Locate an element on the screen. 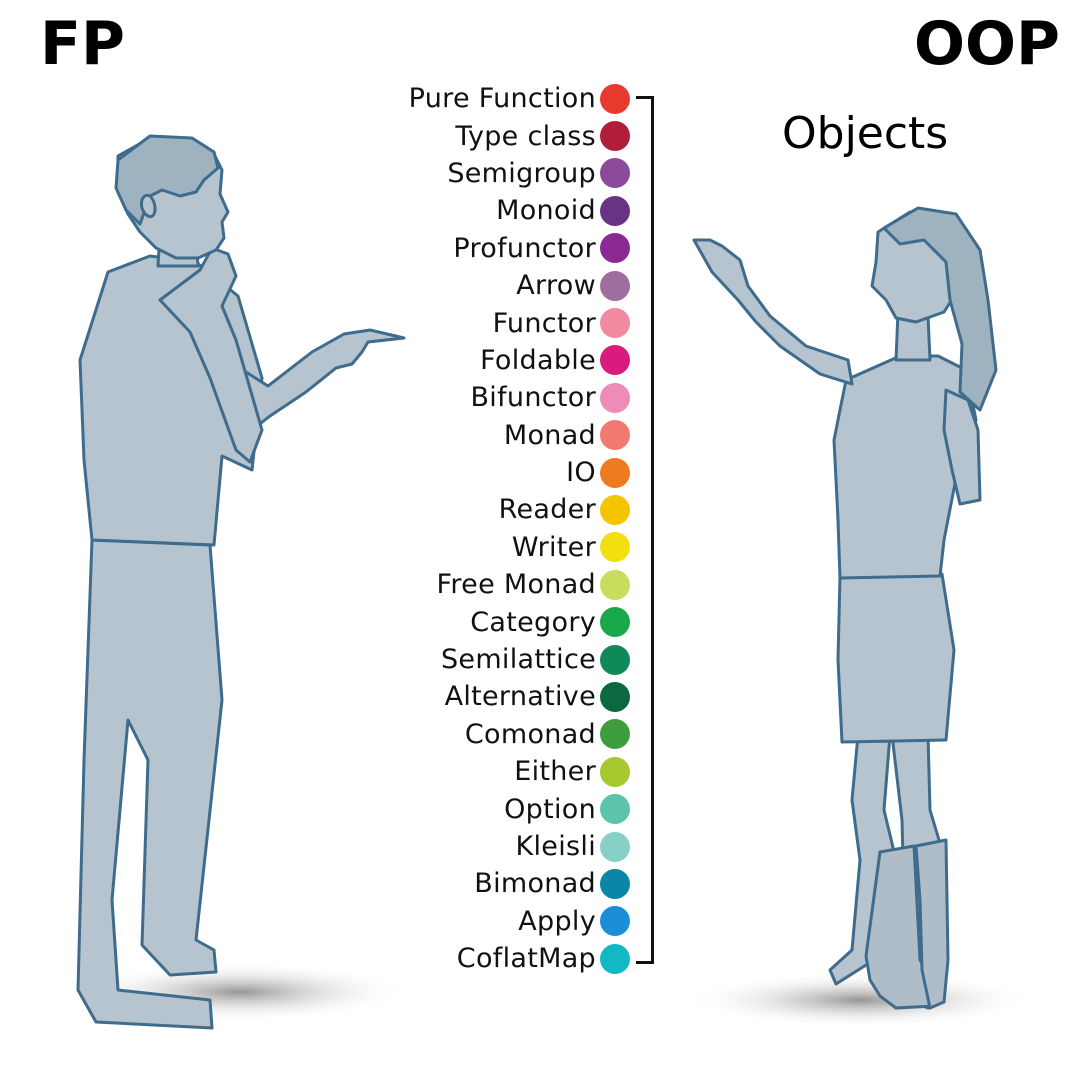  concept-item: Either is located at coordinates (480, 771).